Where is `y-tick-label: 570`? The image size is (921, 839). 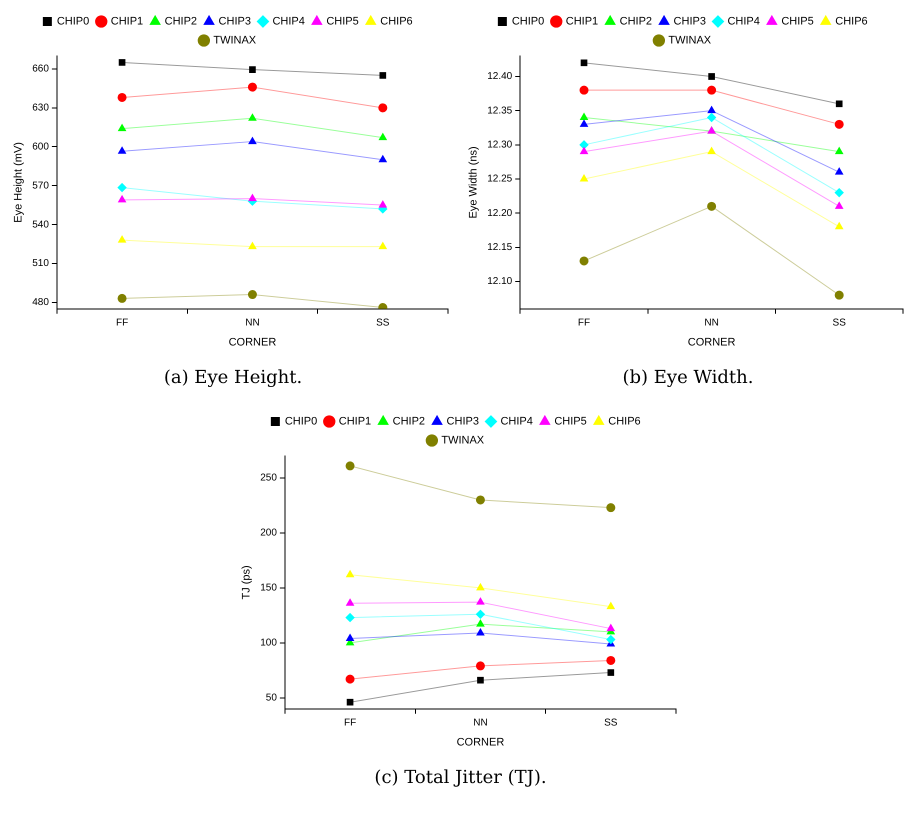 y-tick-label: 570 is located at coordinates (41, 186).